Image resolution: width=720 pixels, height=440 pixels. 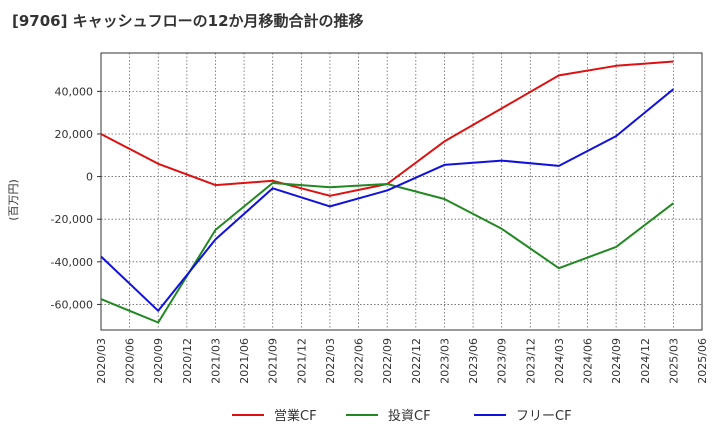 I want to click on y-tick-label: 20,000, so click(x=74, y=134).